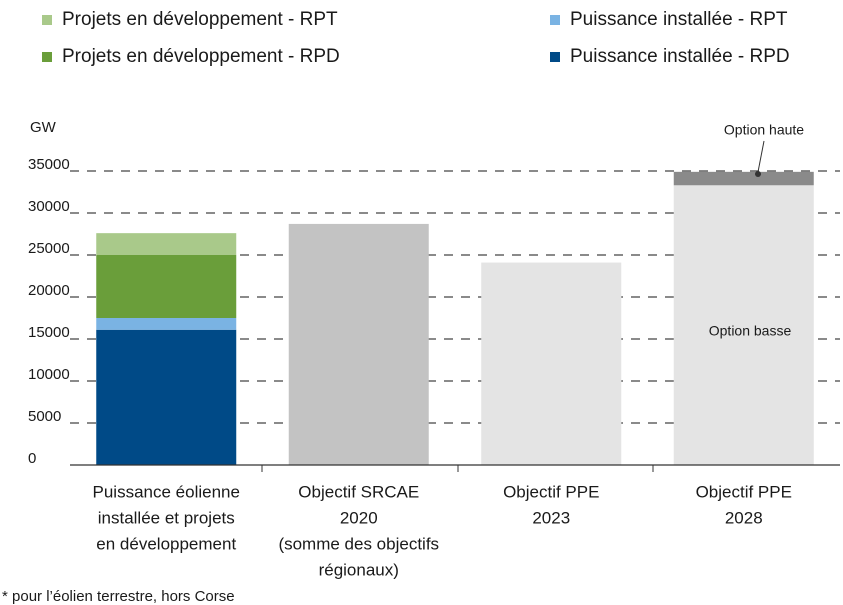  I want to click on y-tick-label: 25000, so click(49, 248).